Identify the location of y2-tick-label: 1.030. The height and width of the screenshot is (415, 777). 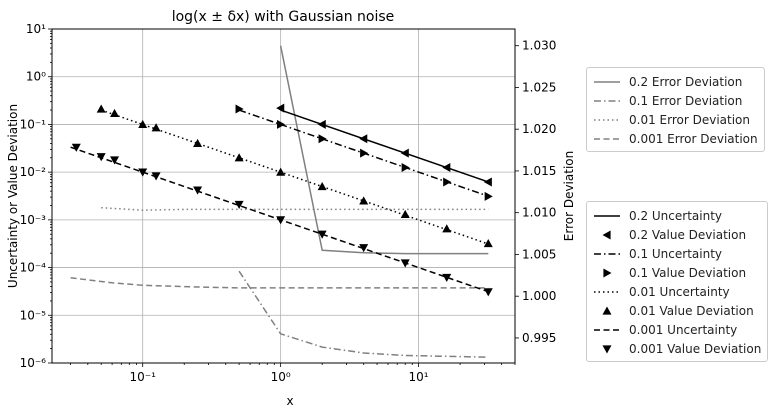
(539, 46).